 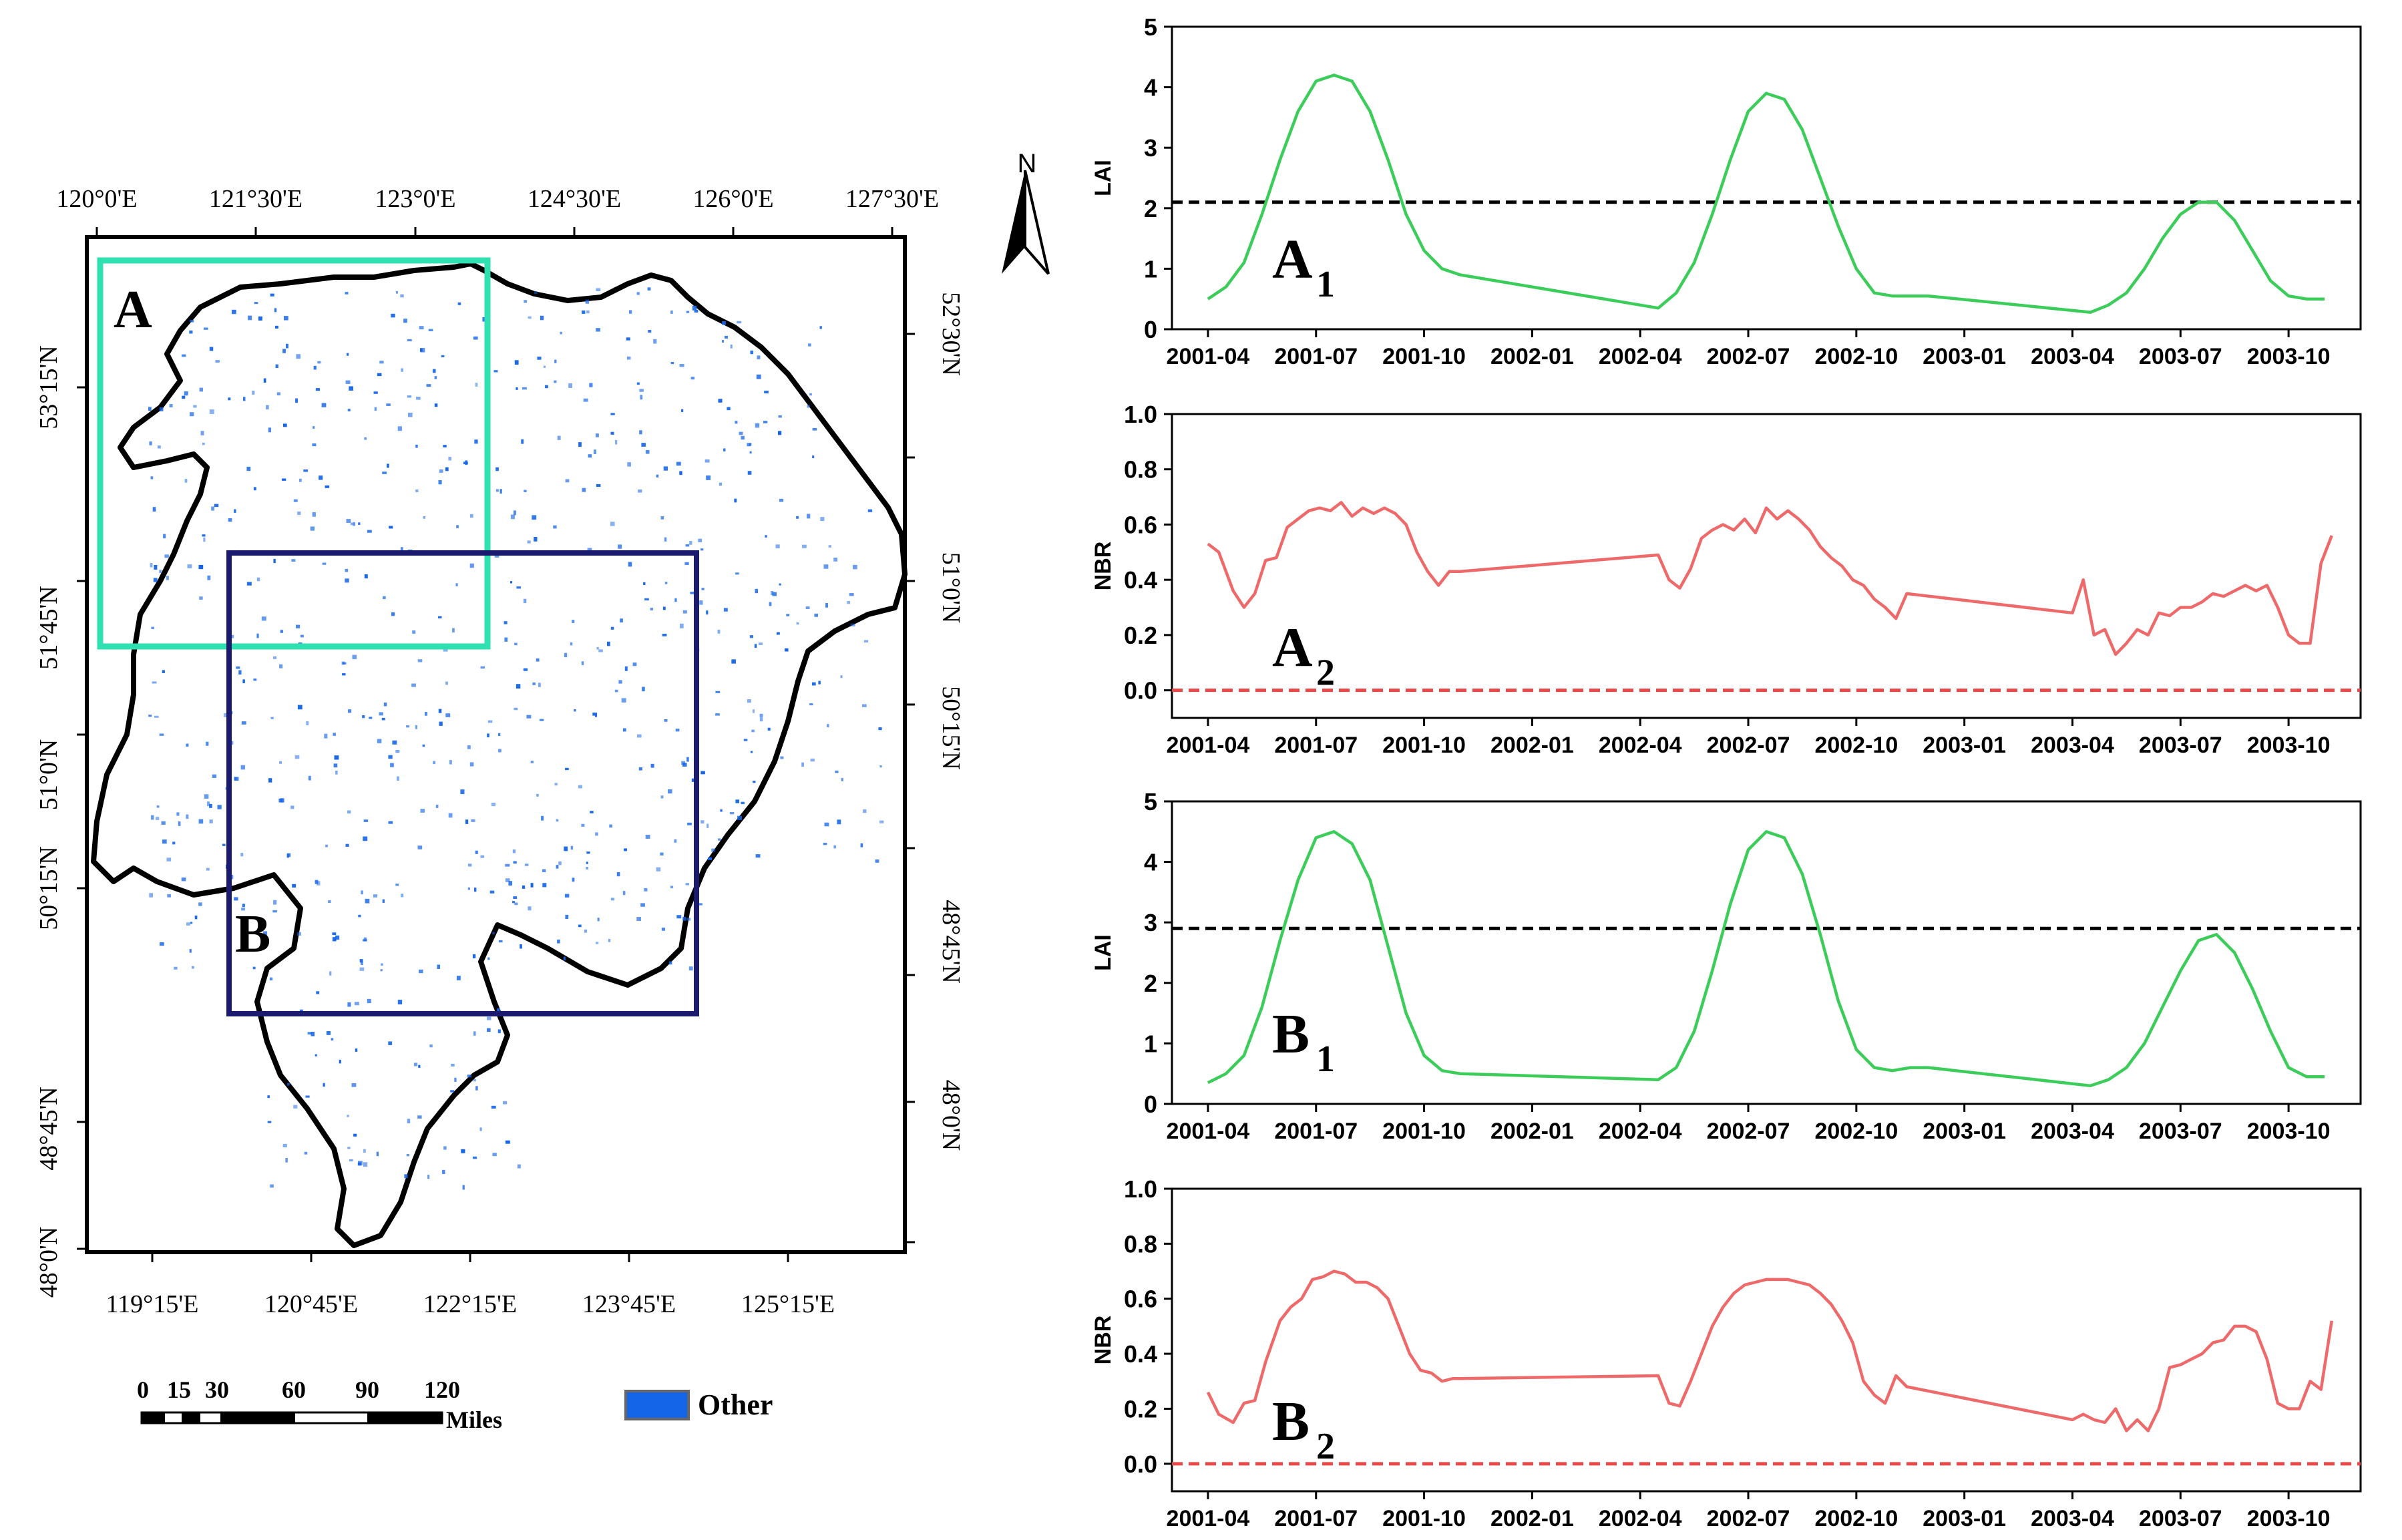 What do you see at coordinates (951, 728) in the screenshot?
I see `map-right-tick: 50°15'N` at bounding box center [951, 728].